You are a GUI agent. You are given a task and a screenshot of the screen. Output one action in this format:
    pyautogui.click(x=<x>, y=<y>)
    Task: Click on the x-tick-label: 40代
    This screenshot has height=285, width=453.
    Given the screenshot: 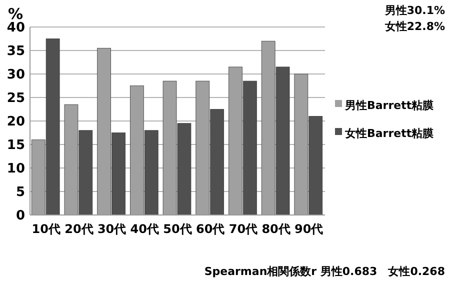 What is the action you would take?
    pyautogui.click(x=144, y=229)
    